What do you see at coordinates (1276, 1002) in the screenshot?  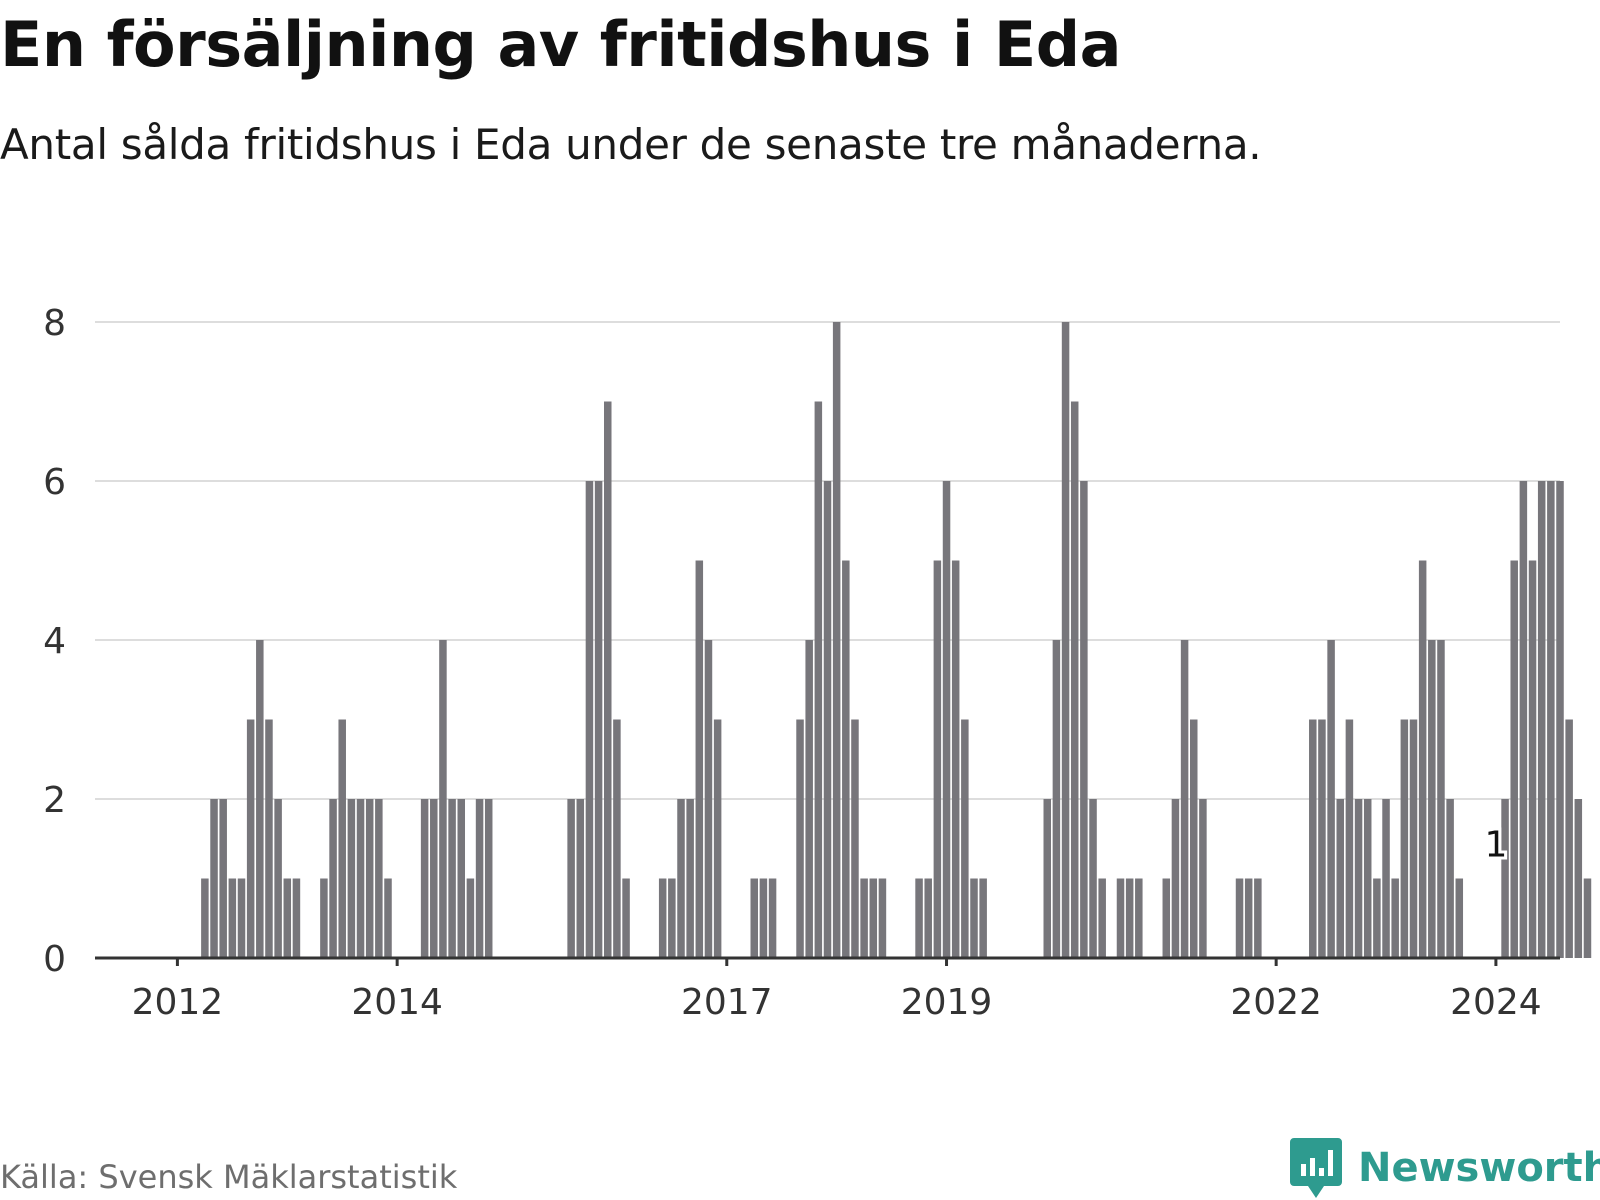 I see `x-tick-label: 2022` at bounding box center [1276, 1002].